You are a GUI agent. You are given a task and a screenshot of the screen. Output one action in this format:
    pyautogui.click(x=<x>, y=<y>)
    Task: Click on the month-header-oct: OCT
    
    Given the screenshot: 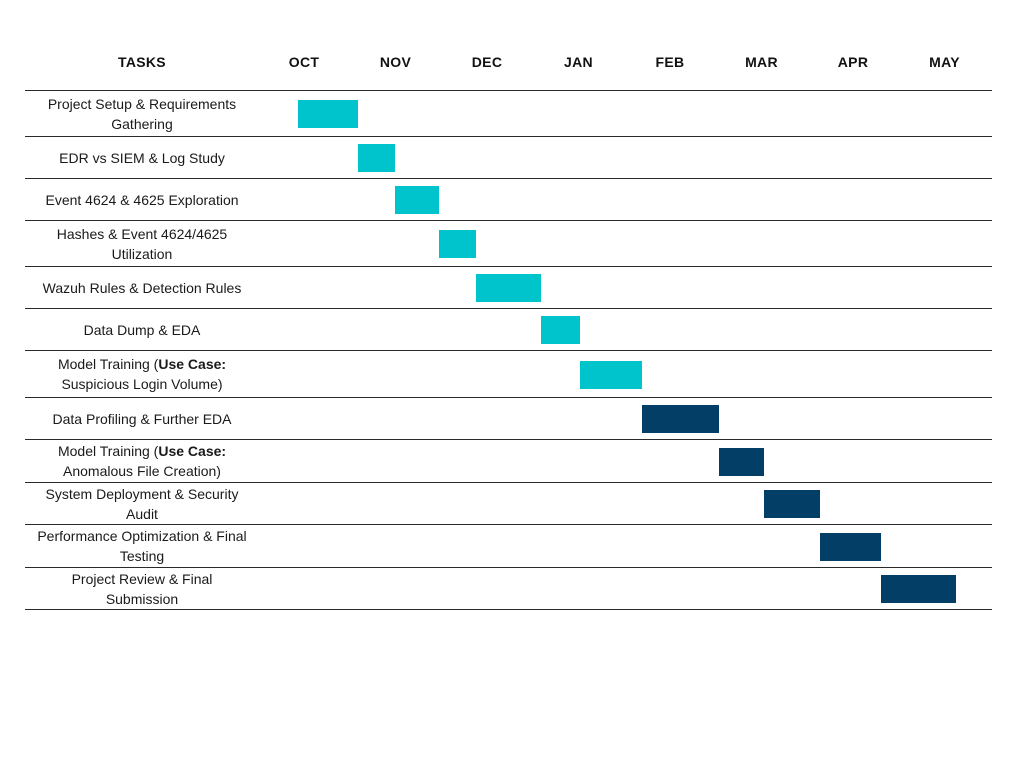 What is the action you would take?
    pyautogui.click(x=304, y=62)
    